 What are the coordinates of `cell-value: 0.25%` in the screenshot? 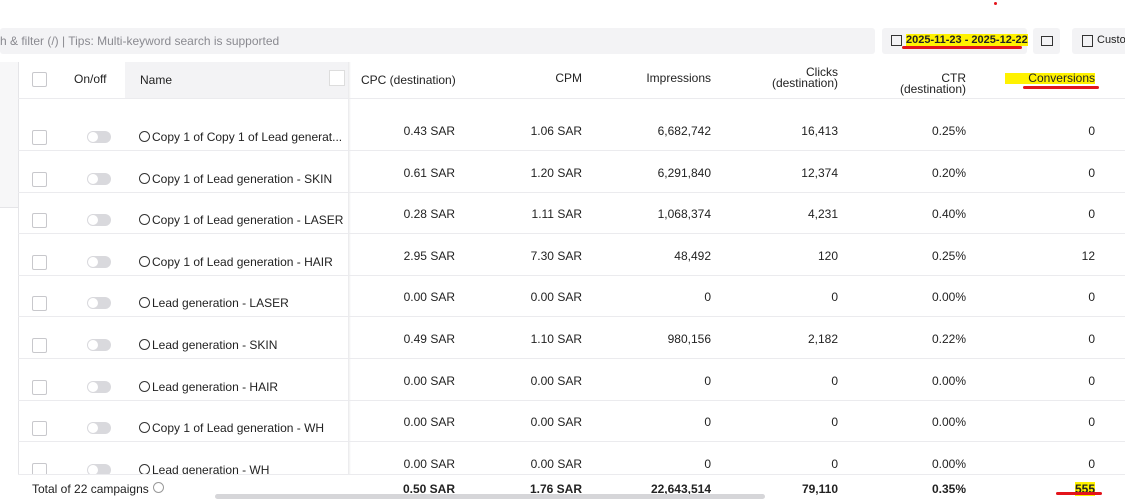 It's located at (948, 131).